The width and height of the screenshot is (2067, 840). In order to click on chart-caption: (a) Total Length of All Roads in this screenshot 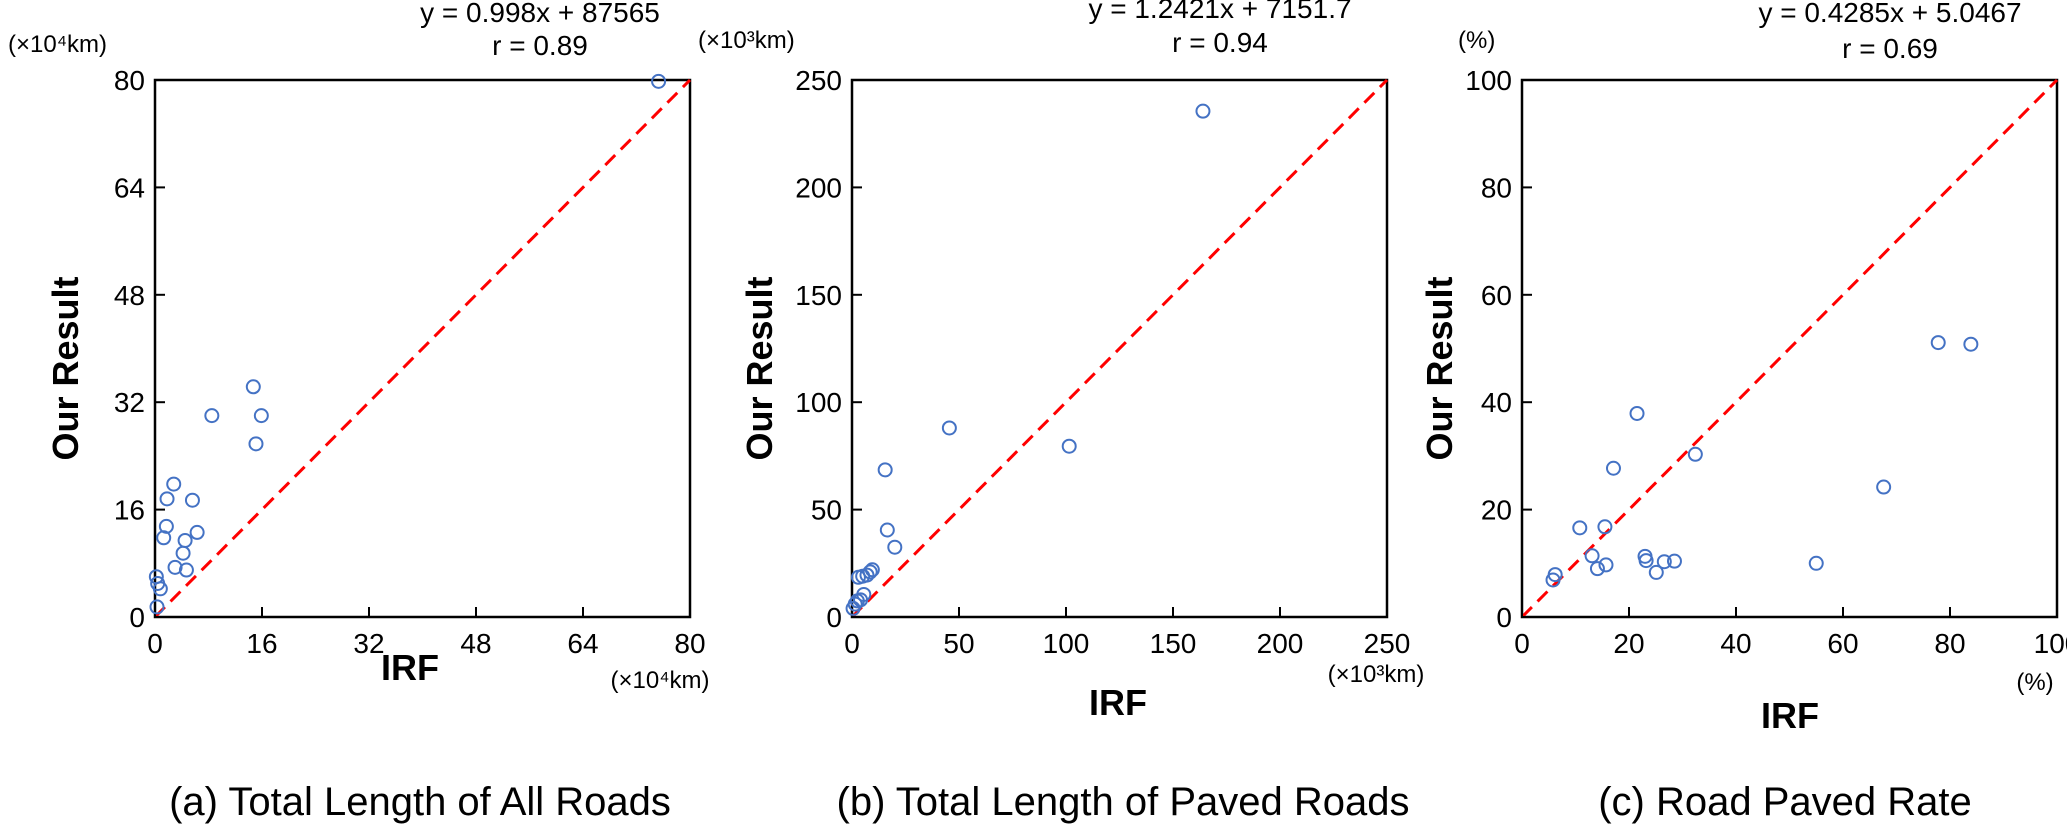, I will do `click(420, 802)`.